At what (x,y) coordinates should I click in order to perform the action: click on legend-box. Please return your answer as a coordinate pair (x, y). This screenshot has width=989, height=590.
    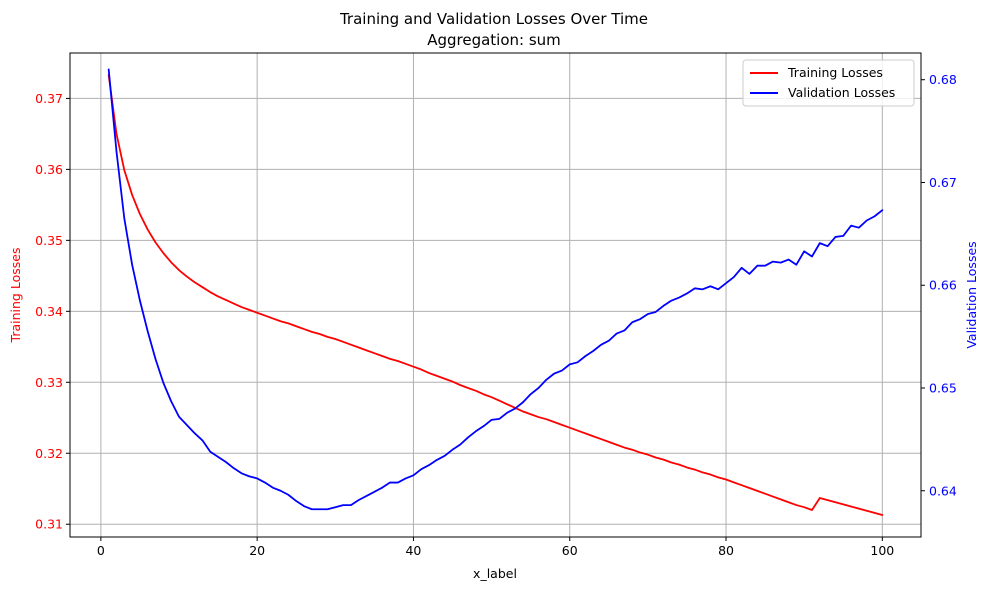
    Looking at the image, I should click on (828, 83).